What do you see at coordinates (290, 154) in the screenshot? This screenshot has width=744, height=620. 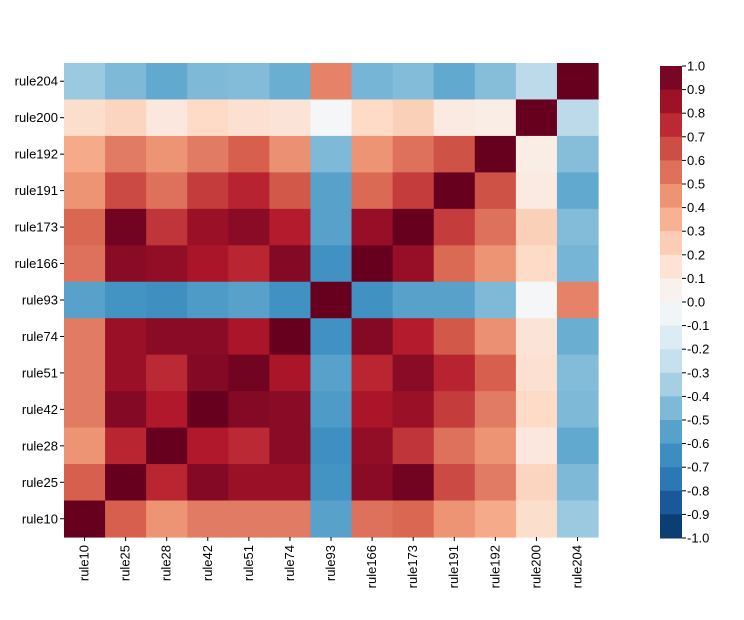 I see `heatmap-cell-rule192-rule74` at bounding box center [290, 154].